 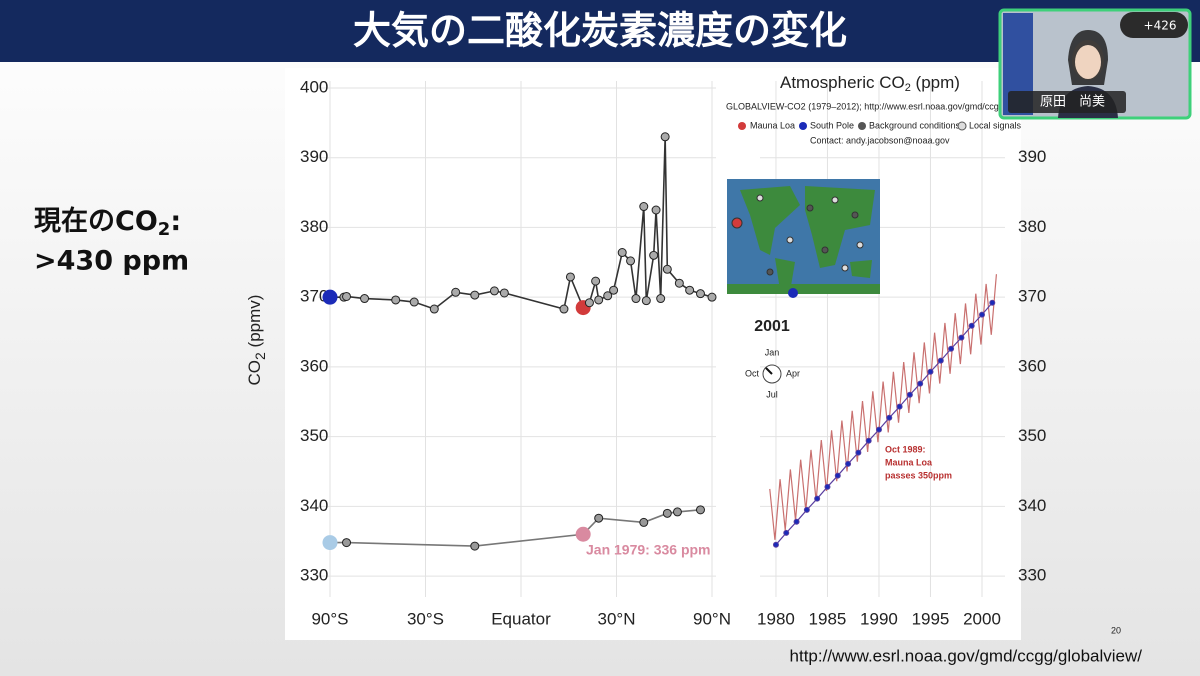 I want to click on month: Jul, so click(x=772, y=394).